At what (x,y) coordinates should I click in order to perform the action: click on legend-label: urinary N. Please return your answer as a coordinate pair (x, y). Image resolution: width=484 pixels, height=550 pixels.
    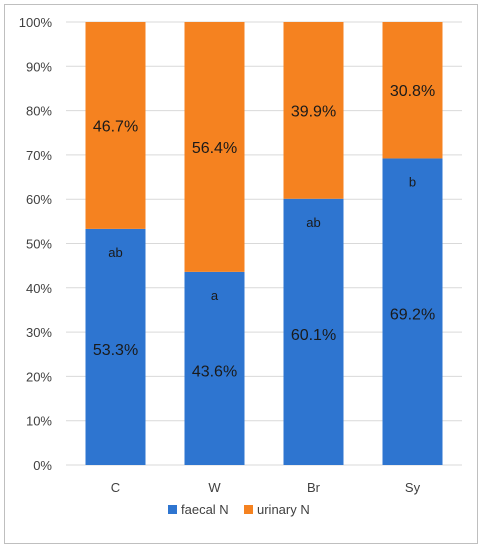
    Looking at the image, I should click on (283, 509).